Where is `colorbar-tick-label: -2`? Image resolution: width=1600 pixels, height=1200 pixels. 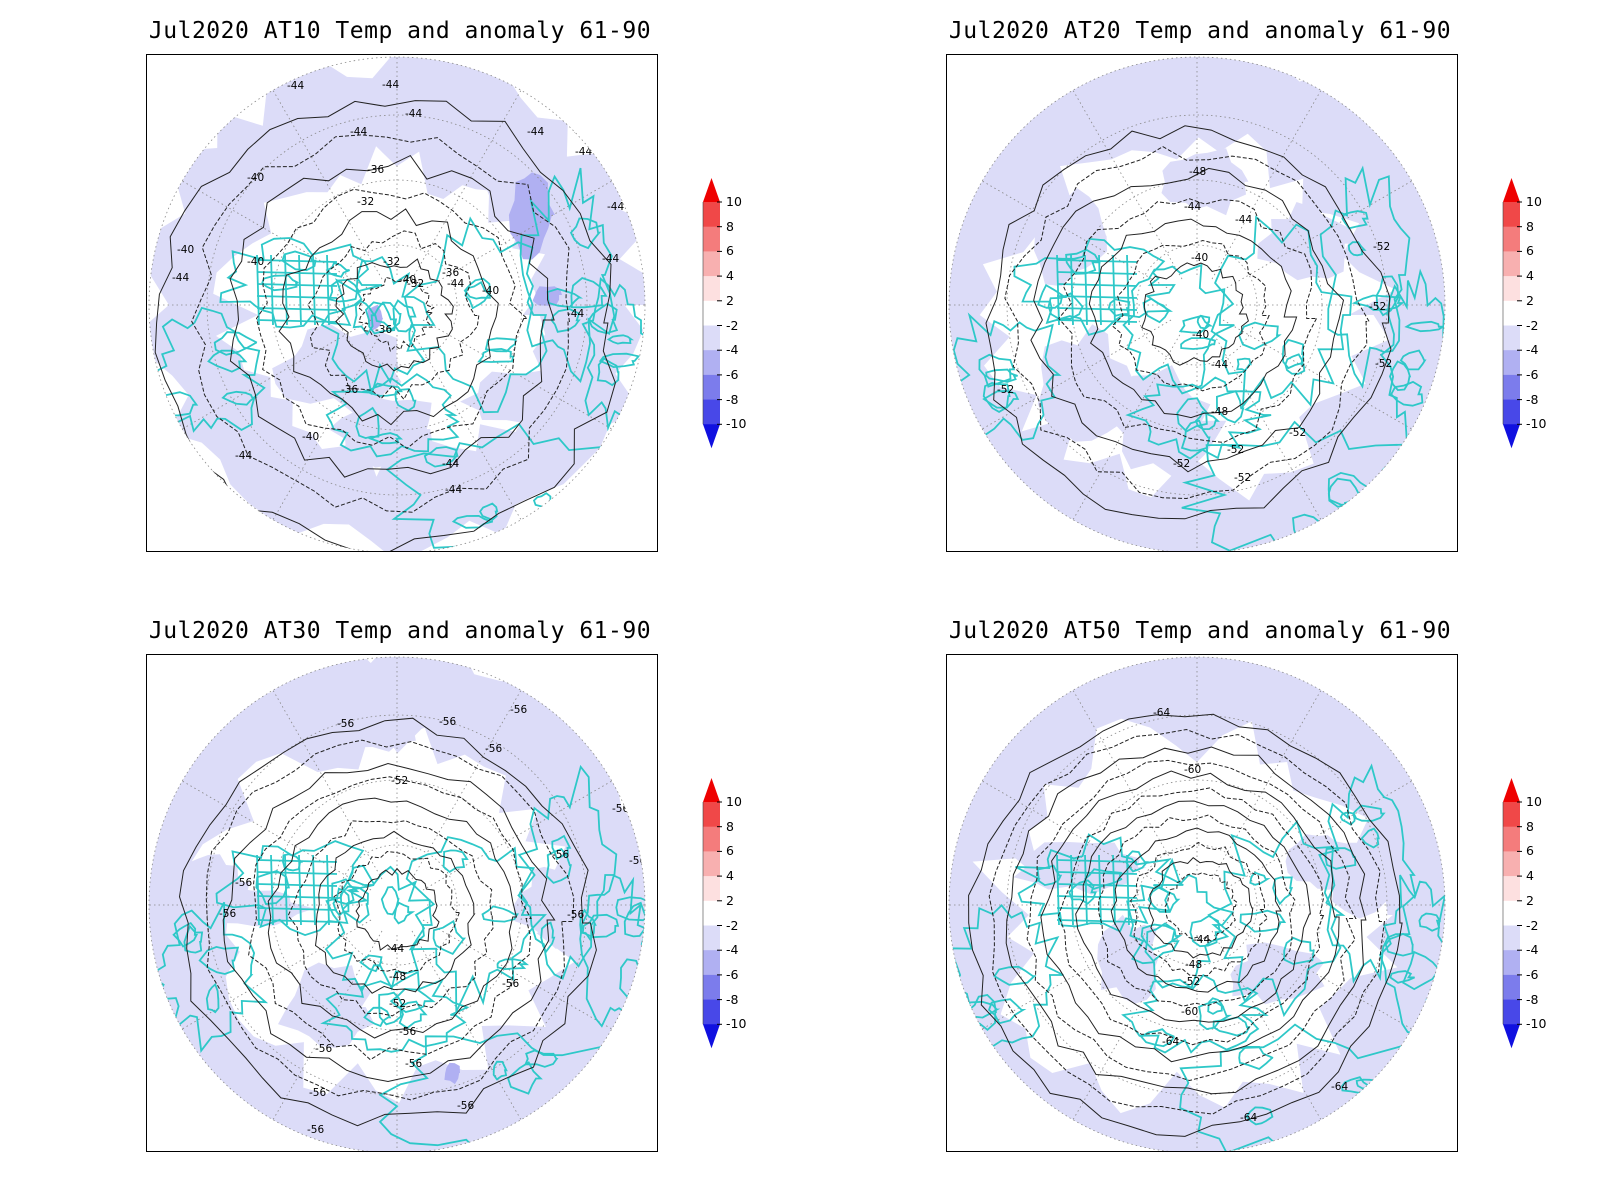 colorbar-tick-label: -2 is located at coordinates (732, 925).